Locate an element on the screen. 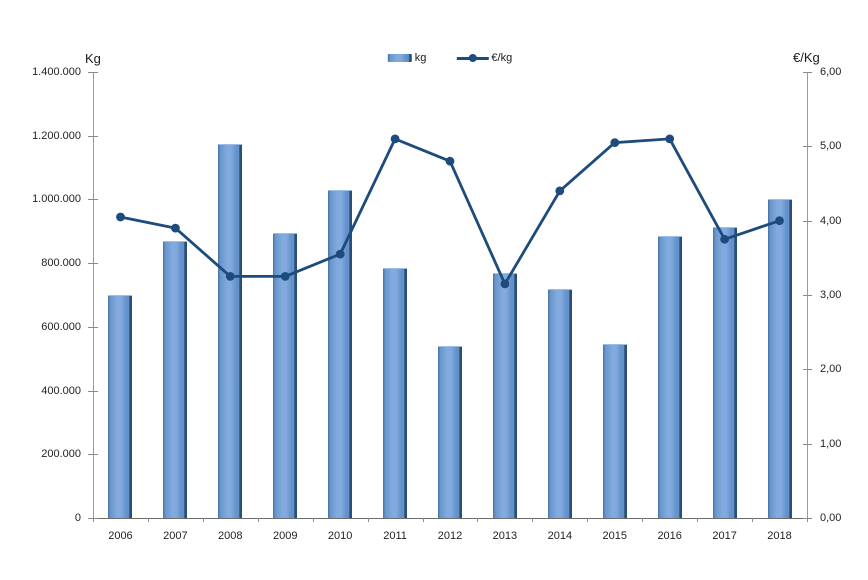  bar-2015 is located at coordinates (614, 431).